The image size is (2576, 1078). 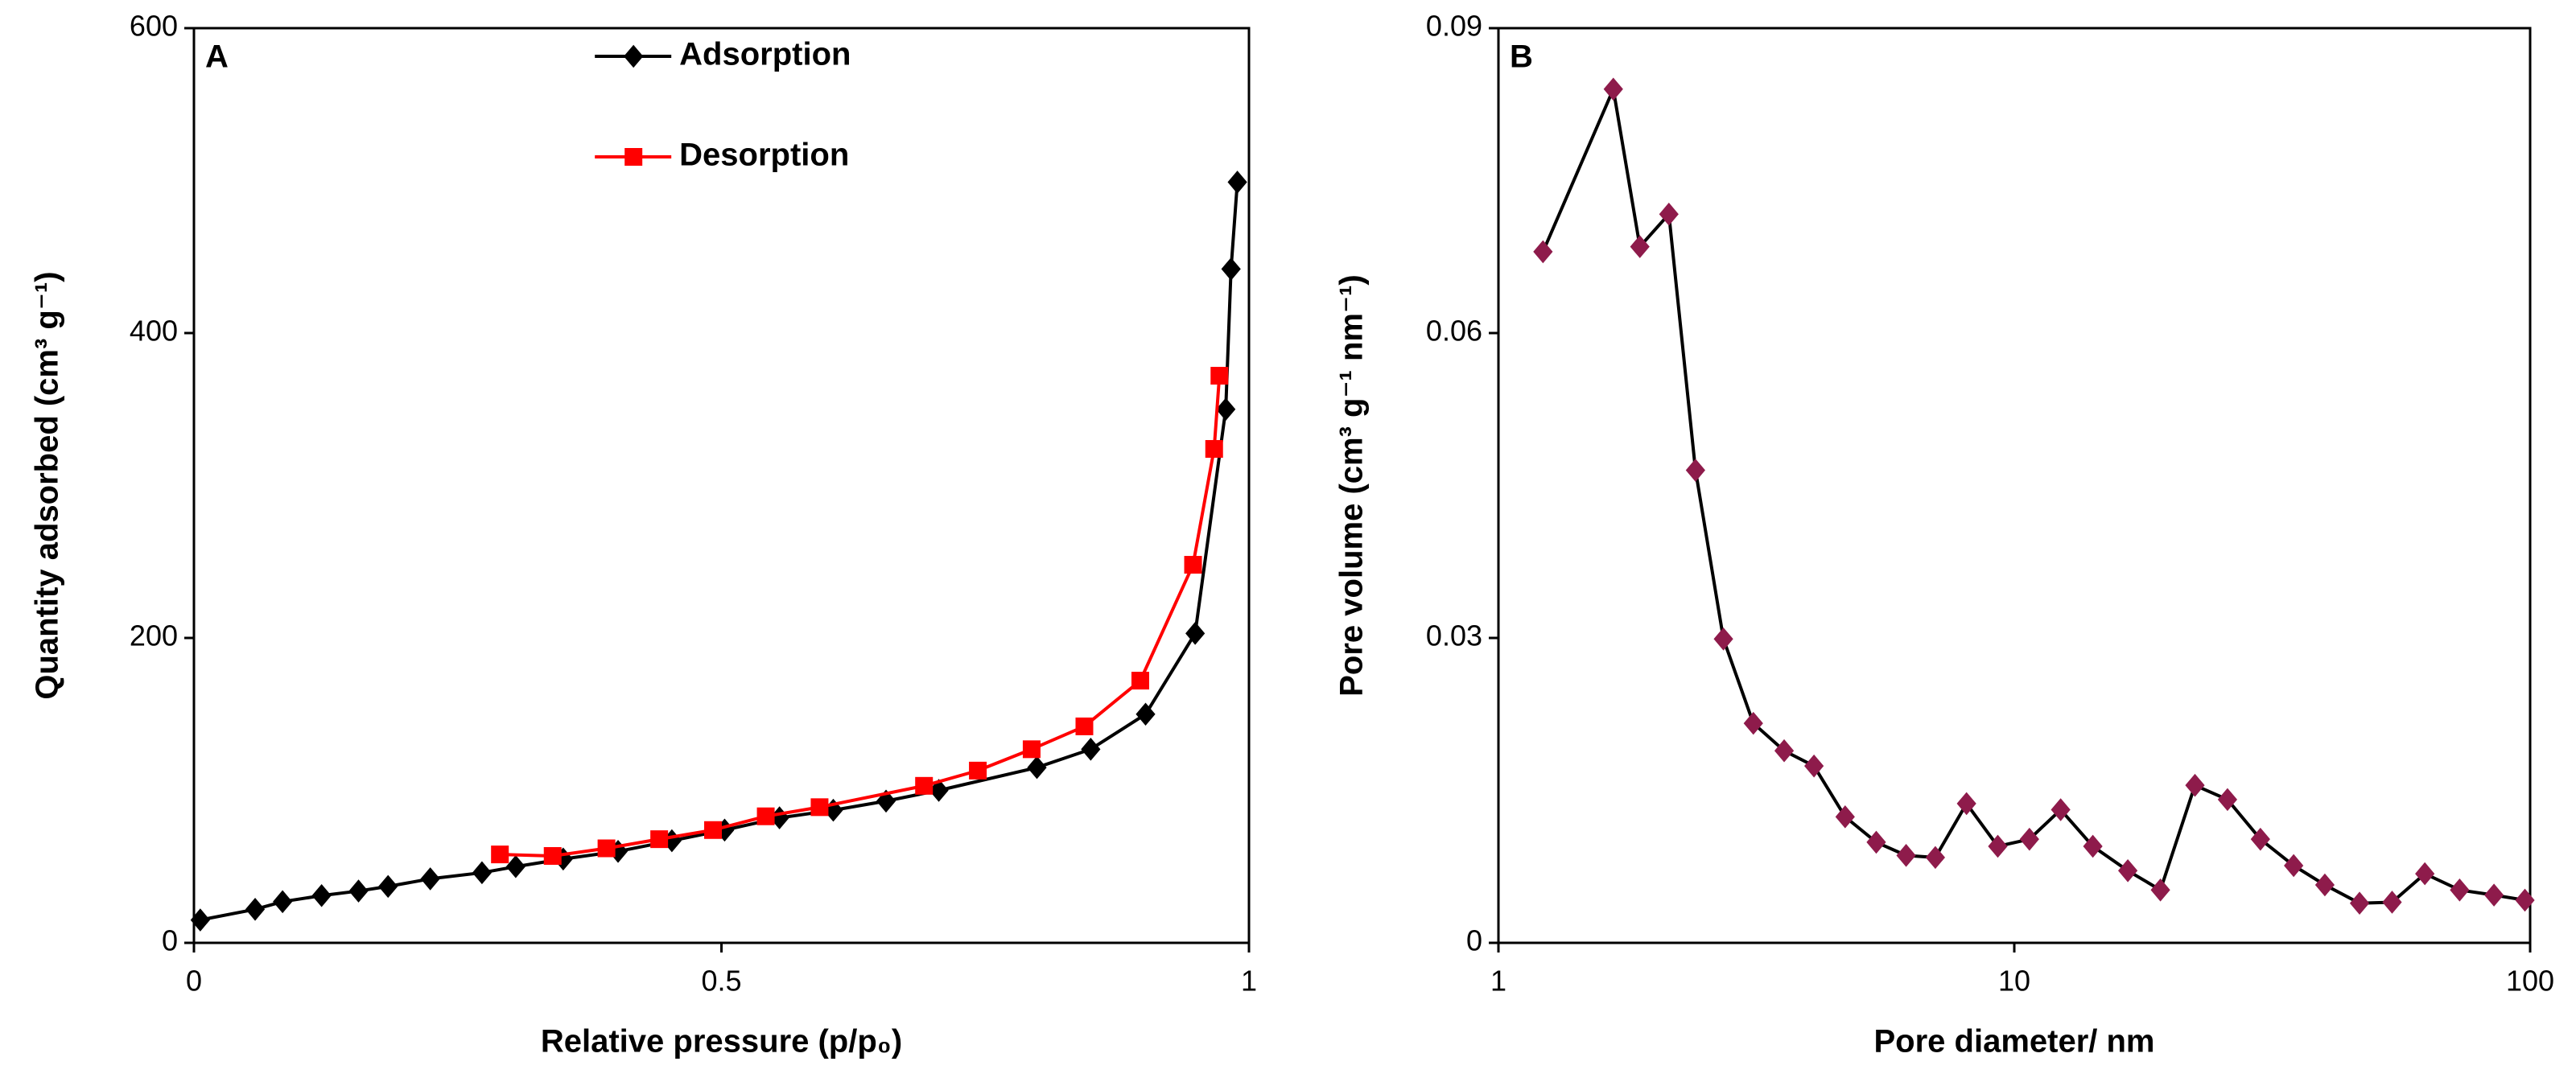 What do you see at coordinates (154, 331) in the screenshot?
I see `y-tick-label: 400` at bounding box center [154, 331].